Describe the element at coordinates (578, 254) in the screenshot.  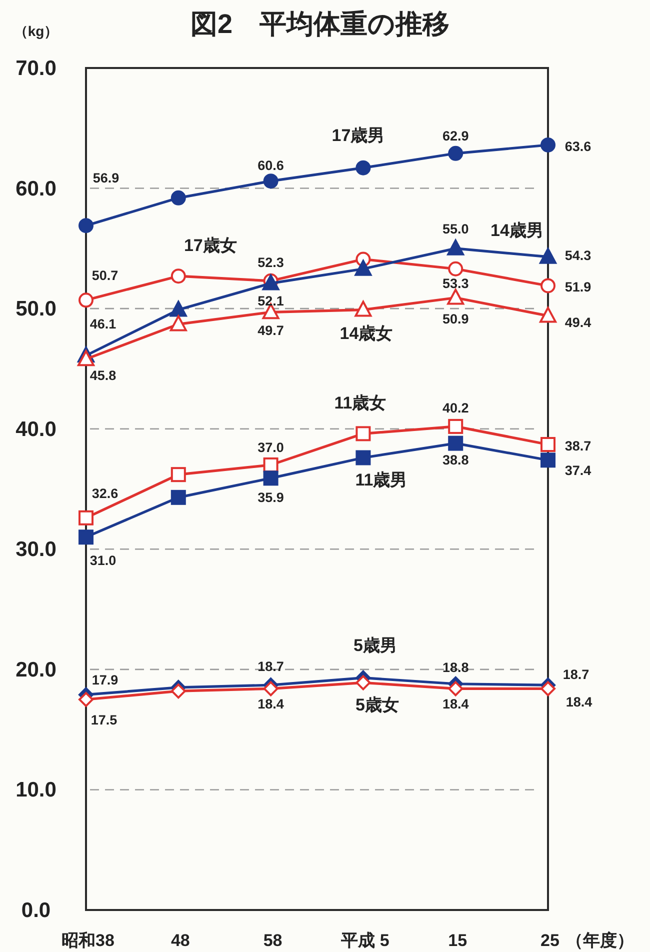
I see `data-label: 54.3` at that location.